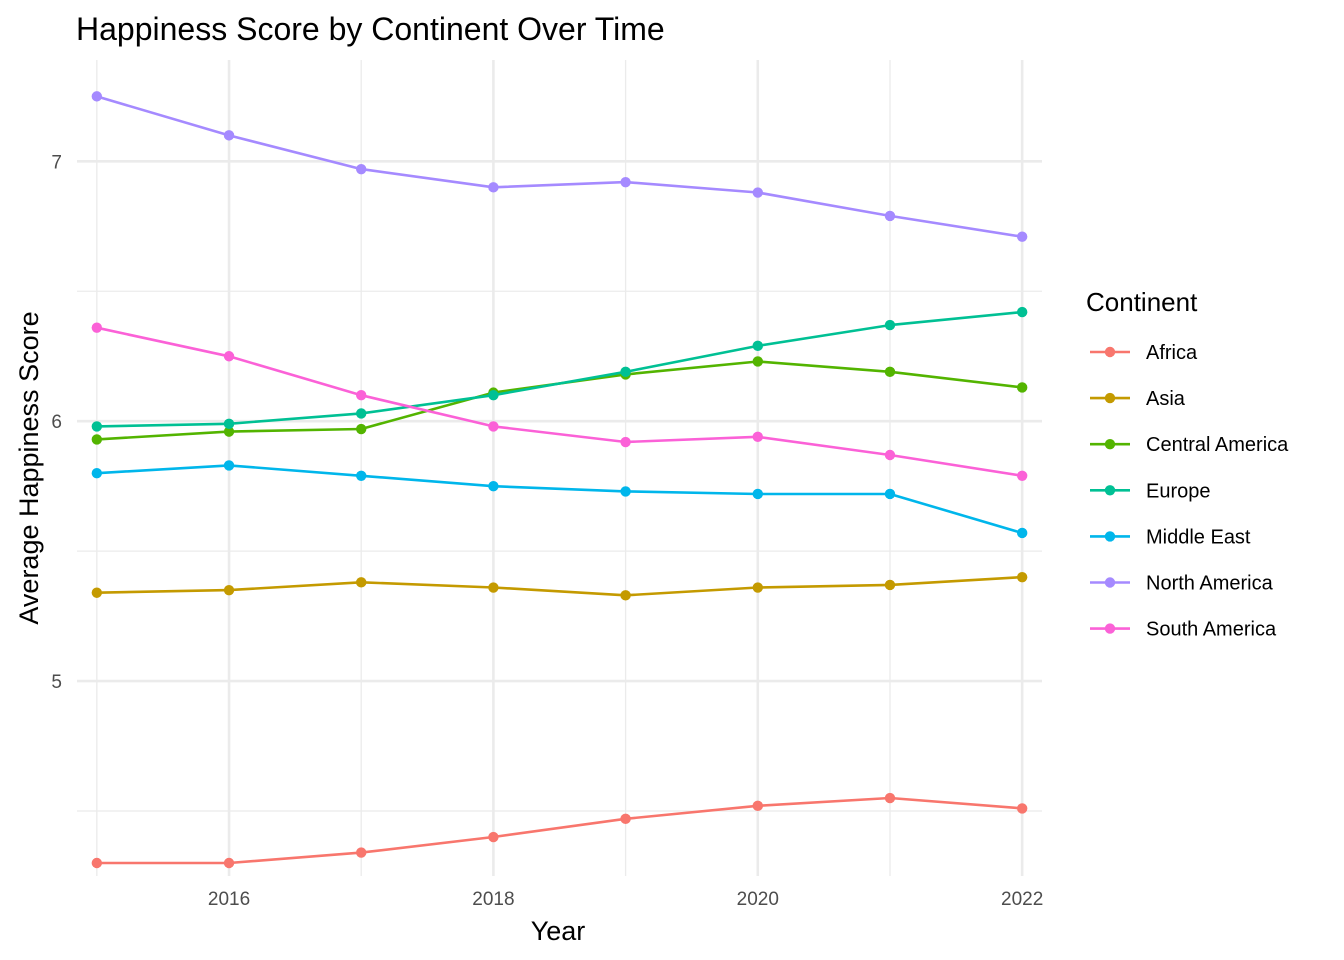 The image size is (1344, 960). I want to click on series-central-america, so click(559, 400).